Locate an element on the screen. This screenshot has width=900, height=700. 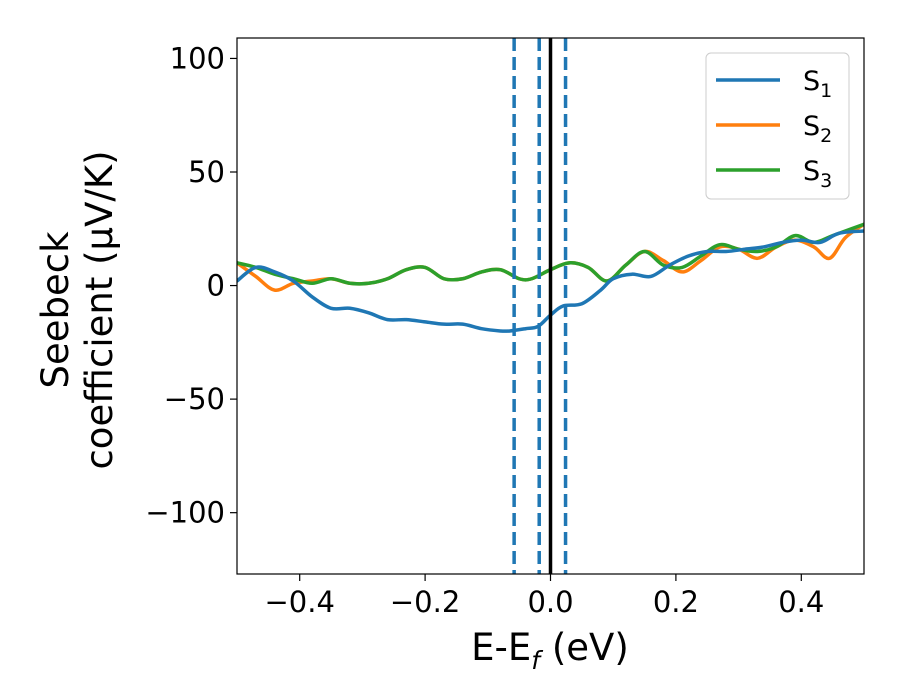
vertical-lines-layer is located at coordinates (540, 306).